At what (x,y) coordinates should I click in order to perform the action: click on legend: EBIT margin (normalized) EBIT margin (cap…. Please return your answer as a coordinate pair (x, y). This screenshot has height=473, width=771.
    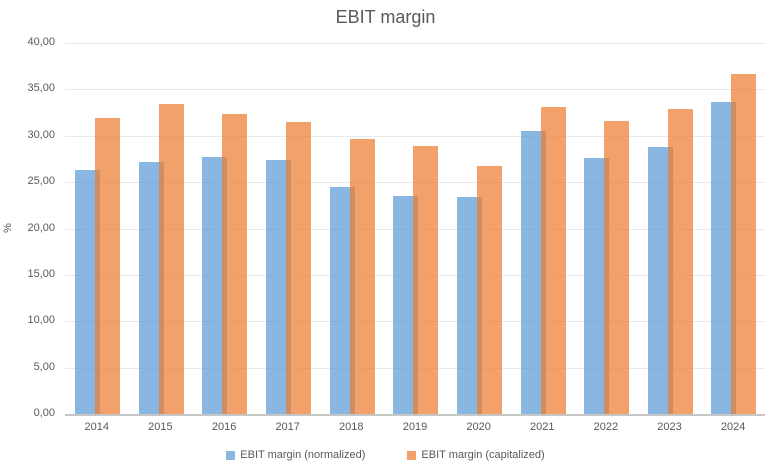
    Looking at the image, I should click on (385, 455).